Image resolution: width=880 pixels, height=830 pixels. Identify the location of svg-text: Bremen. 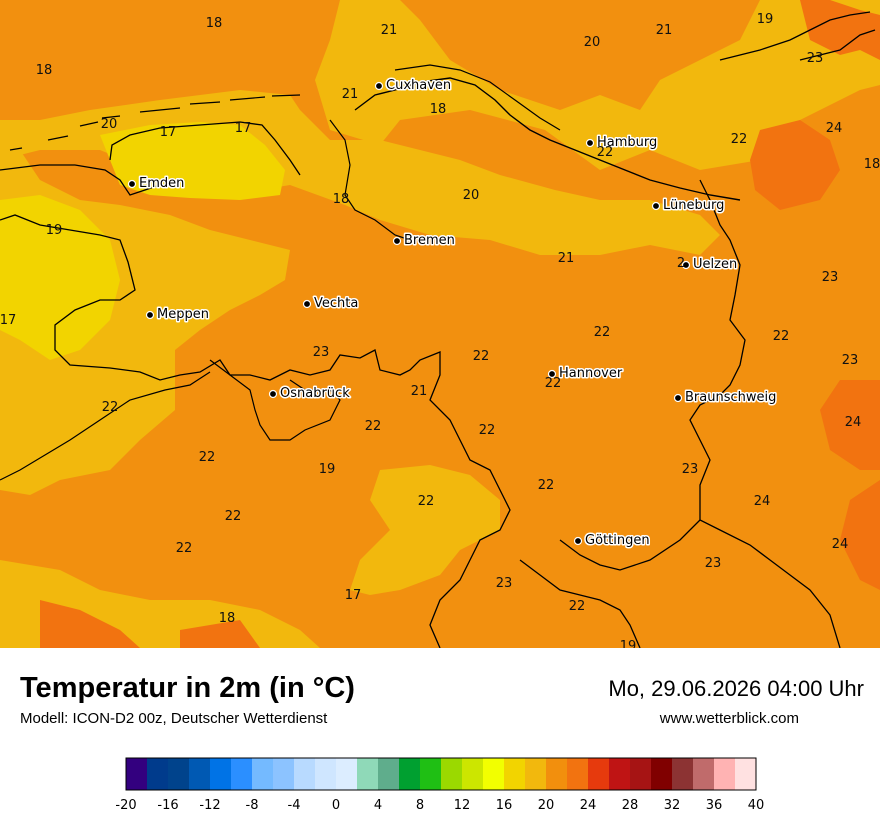
(429, 240).